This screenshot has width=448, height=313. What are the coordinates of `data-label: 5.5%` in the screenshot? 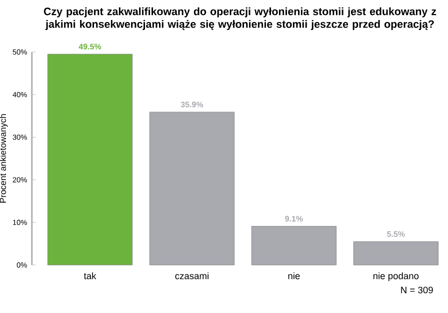 It's located at (396, 234).